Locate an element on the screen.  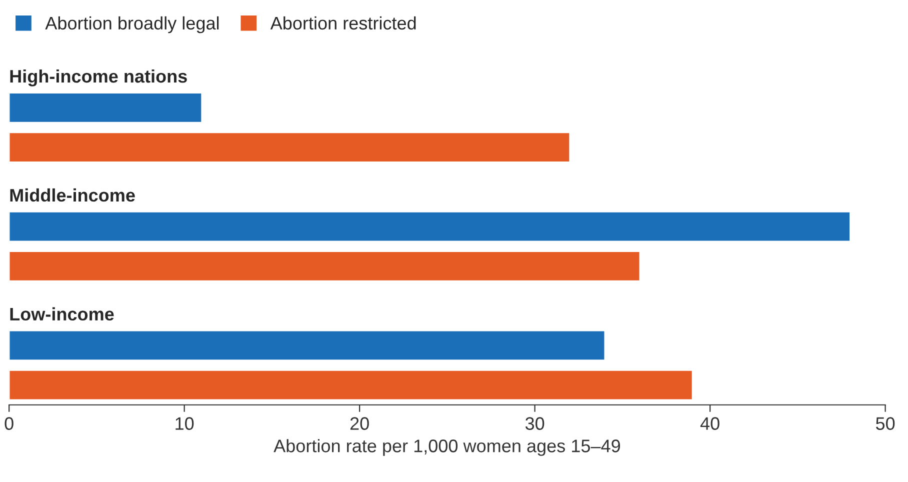
legend-label: Abortion restricted is located at coordinates (343, 23).